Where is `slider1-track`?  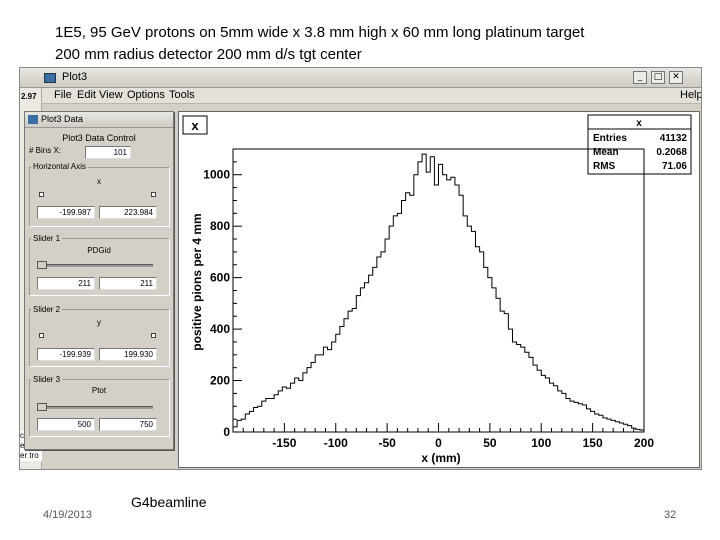 slider1-track is located at coordinates (95, 265).